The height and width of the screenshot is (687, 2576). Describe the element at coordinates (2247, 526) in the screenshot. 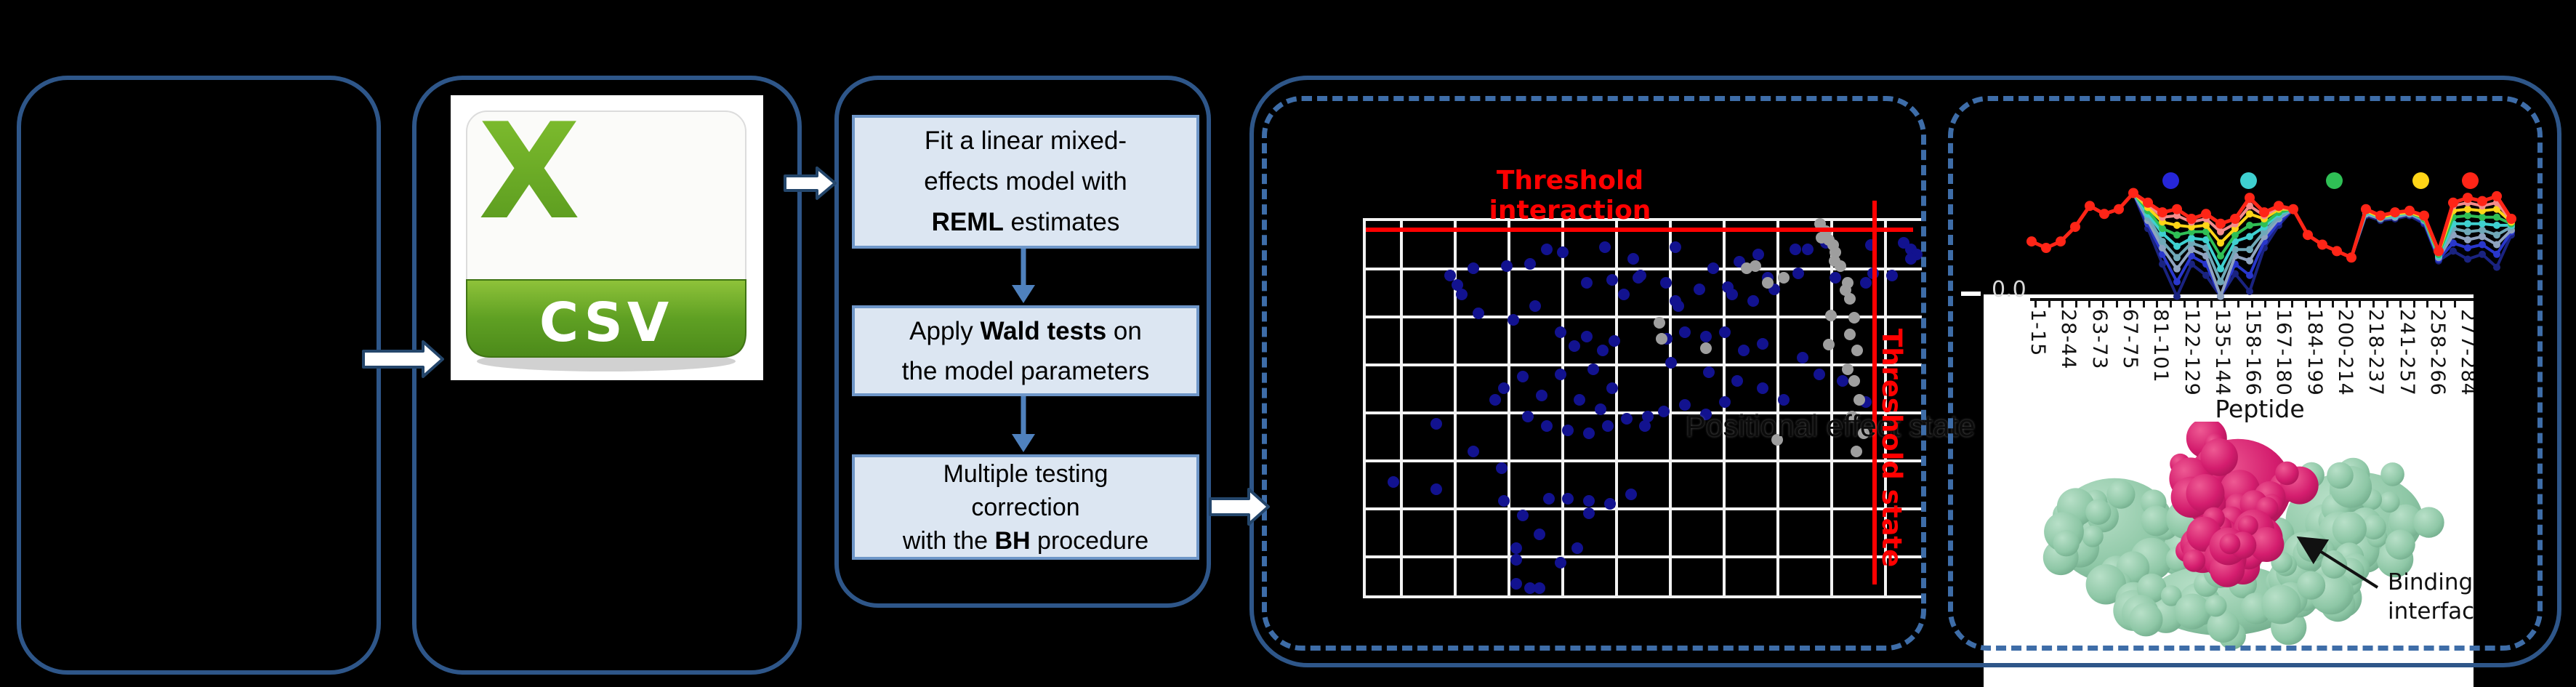

I see `protein-peptide-region` at that location.